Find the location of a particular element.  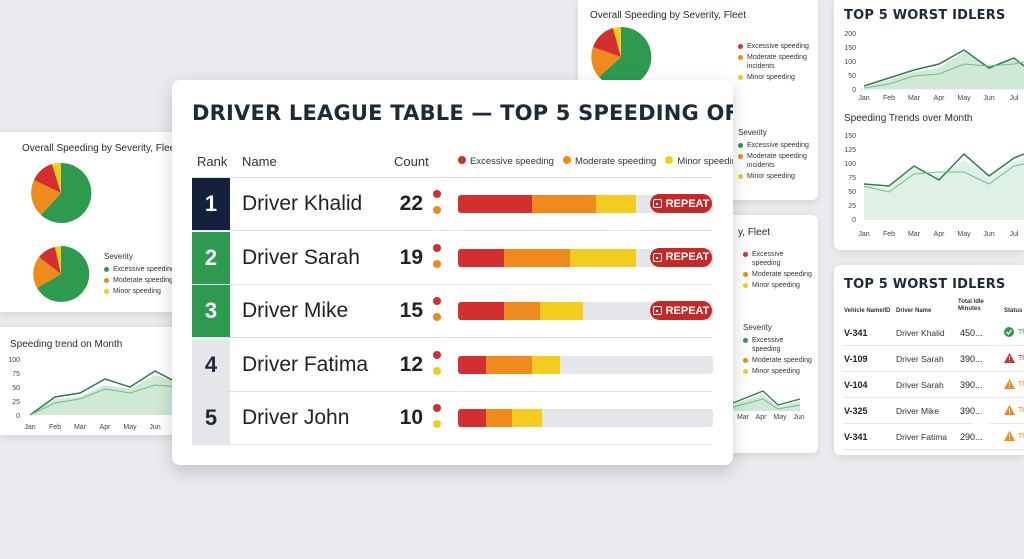

league-row: 4 Driver Fatima 12 is located at coordinates (452, 365).